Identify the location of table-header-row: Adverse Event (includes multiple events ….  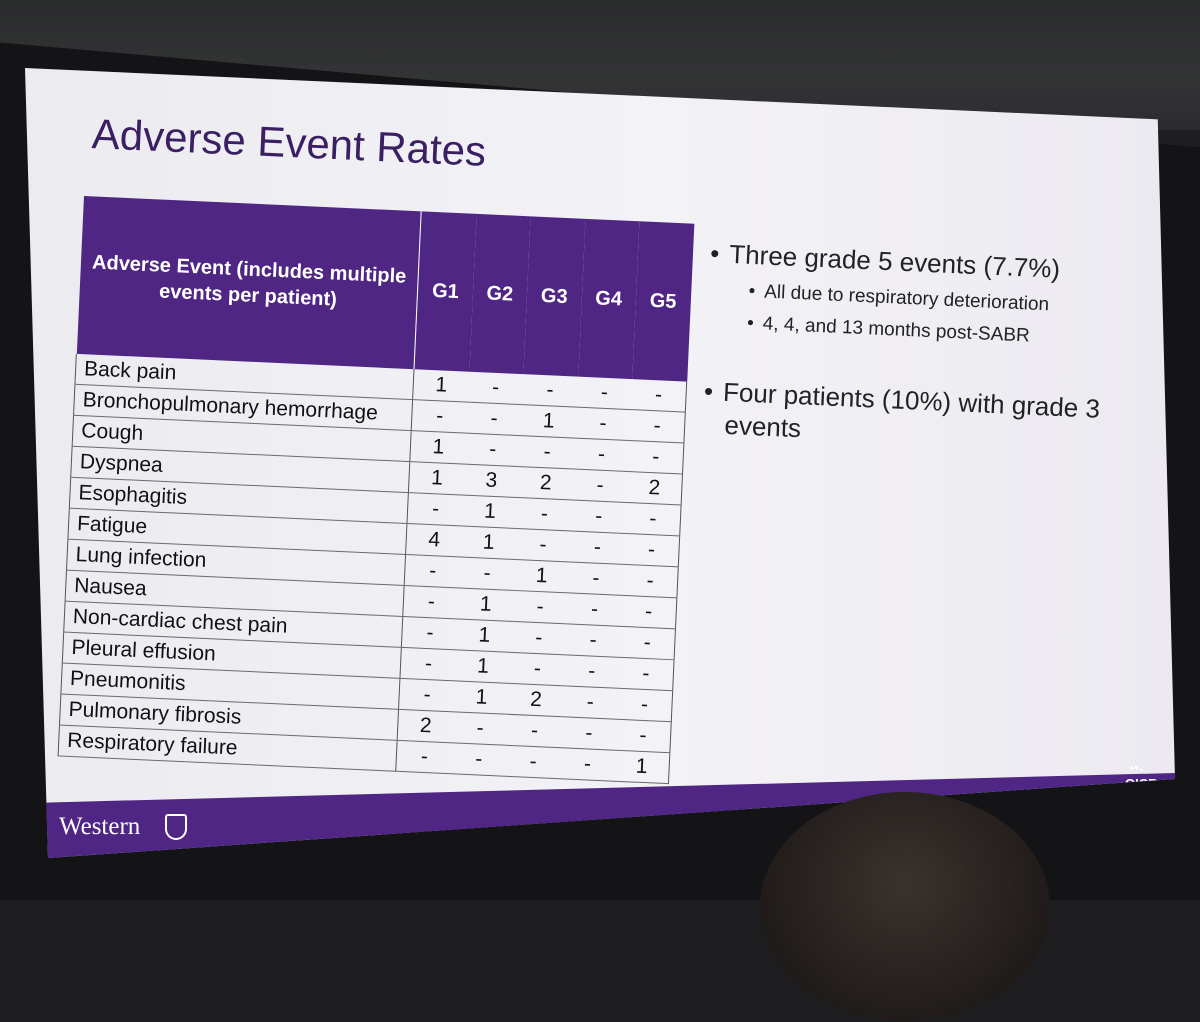
(385, 289).